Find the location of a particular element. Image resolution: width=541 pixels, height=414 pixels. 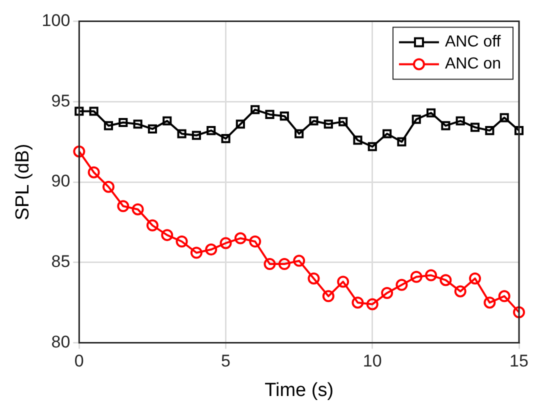

x-tick-label: 0 is located at coordinates (79, 361).